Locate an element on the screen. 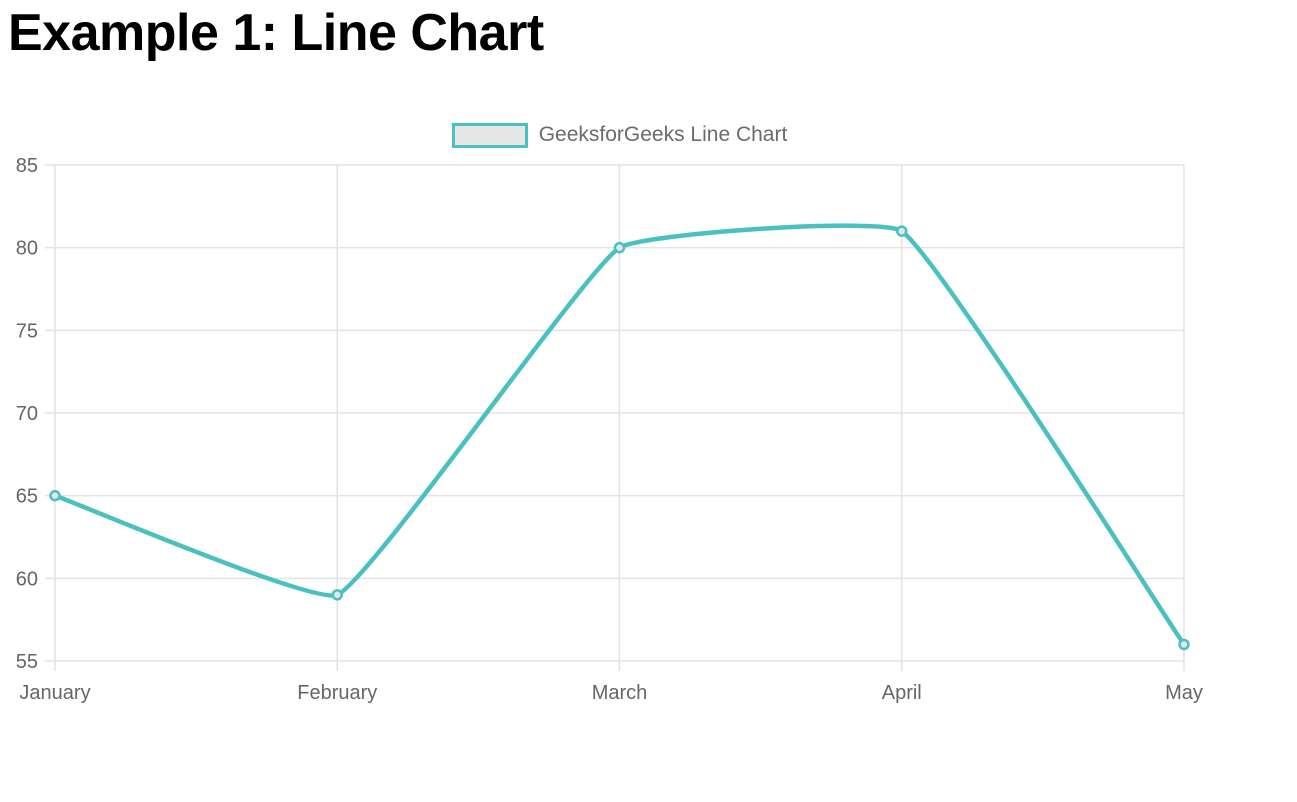 The image size is (1297, 802). x-tick-label: February is located at coordinates (337, 693).